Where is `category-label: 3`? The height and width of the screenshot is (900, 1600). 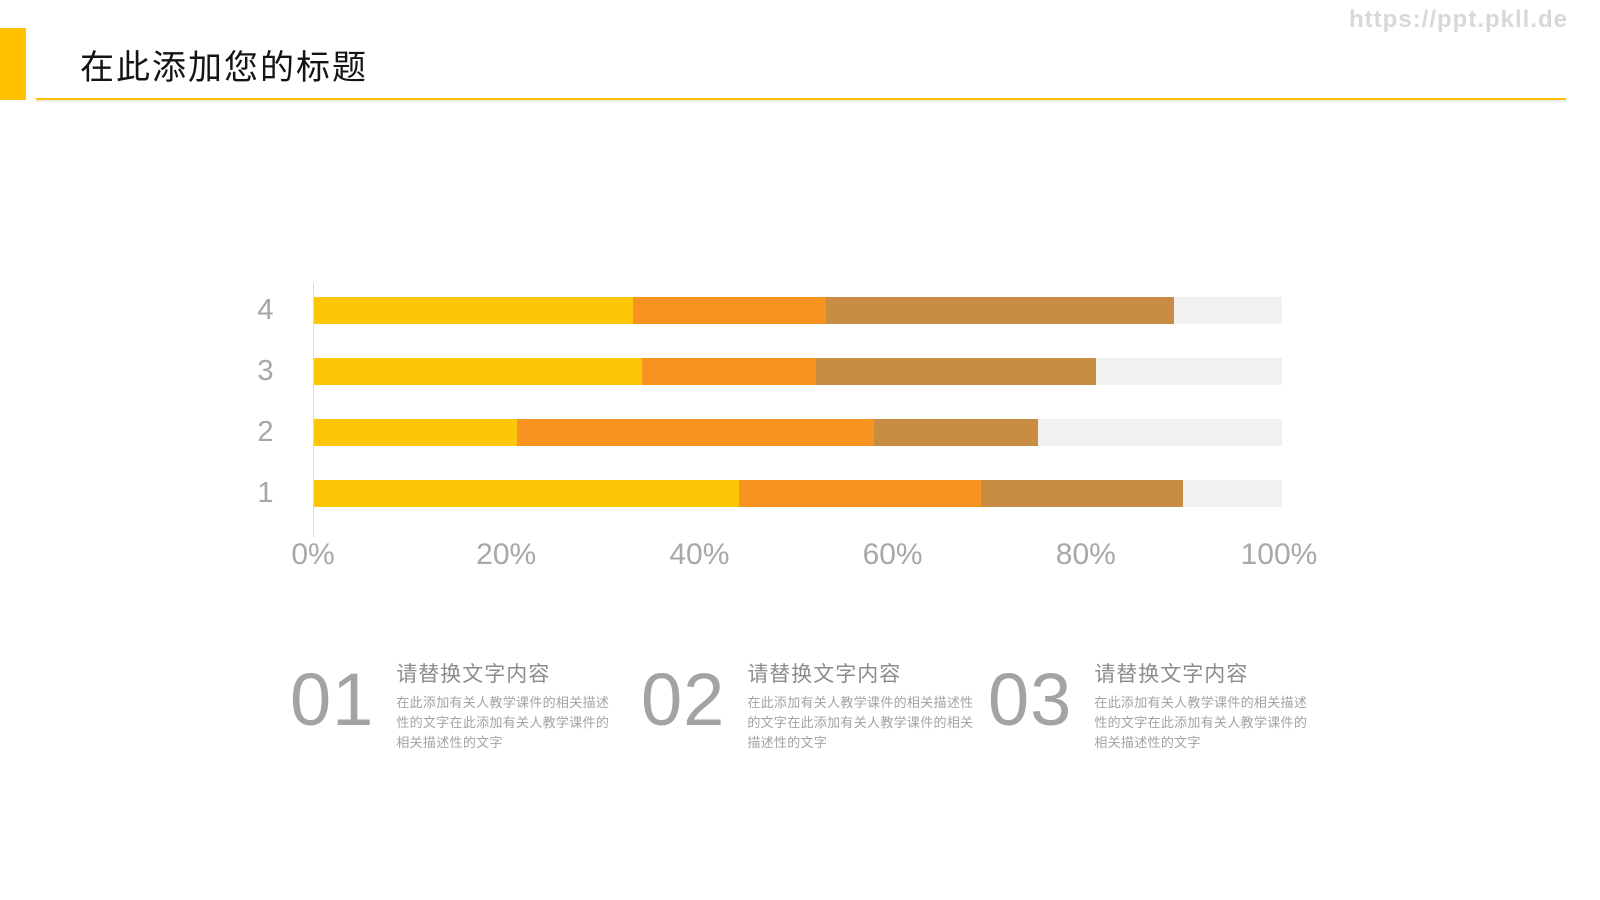 category-label: 3 is located at coordinates (265, 371).